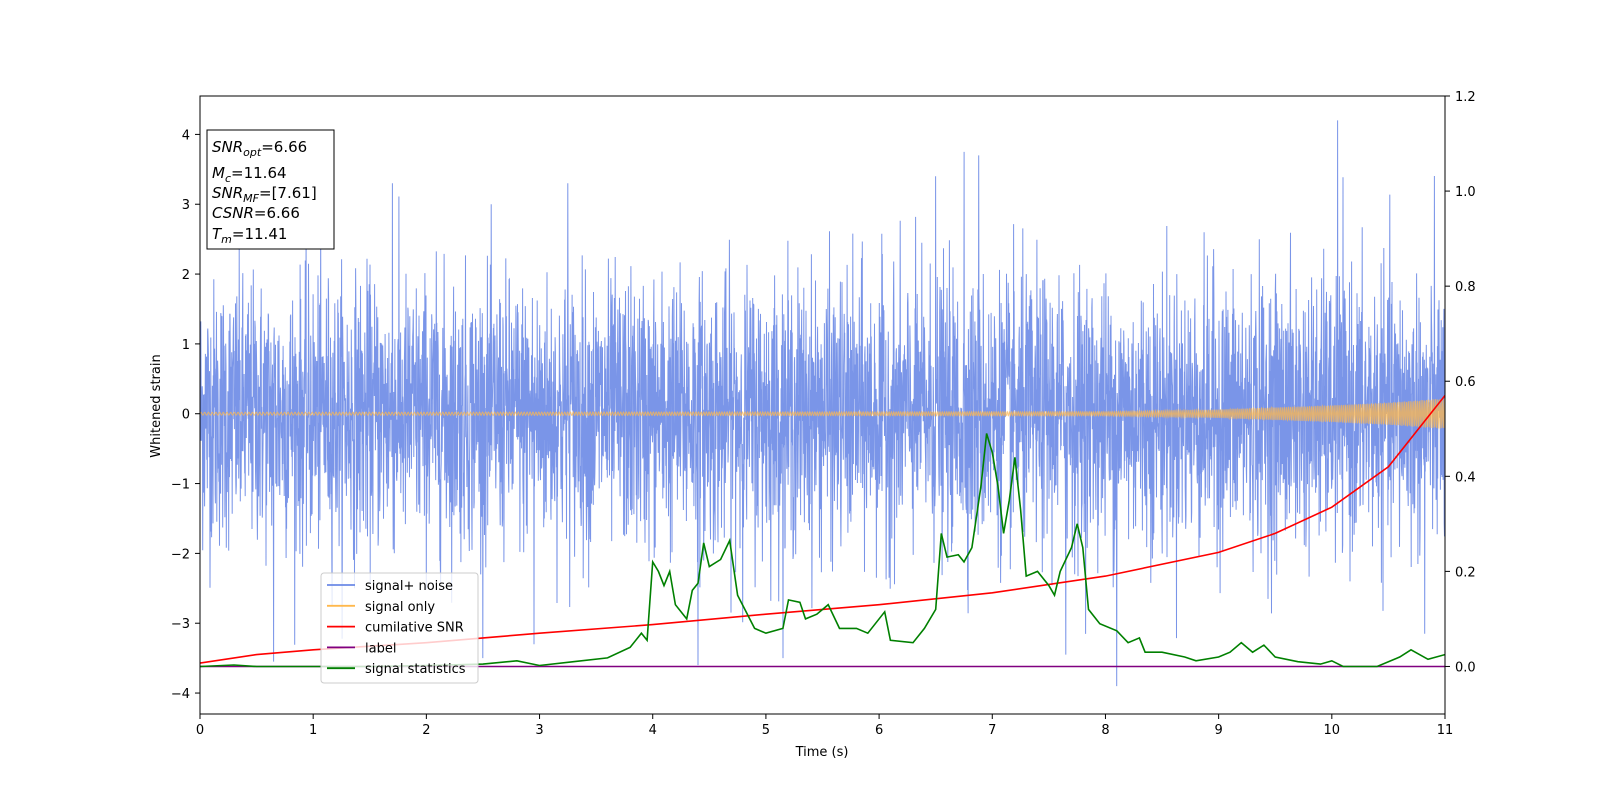 The height and width of the screenshot is (800, 1600). I want to click on y-tick-label: −4, so click(180, 694).